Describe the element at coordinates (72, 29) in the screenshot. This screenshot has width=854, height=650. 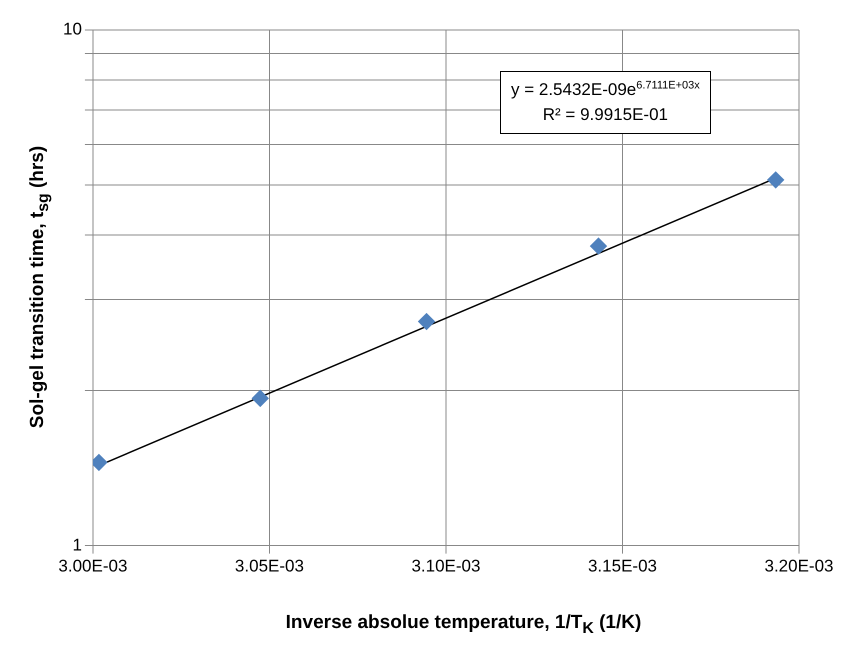
I see `y-tick-label: 10` at that location.